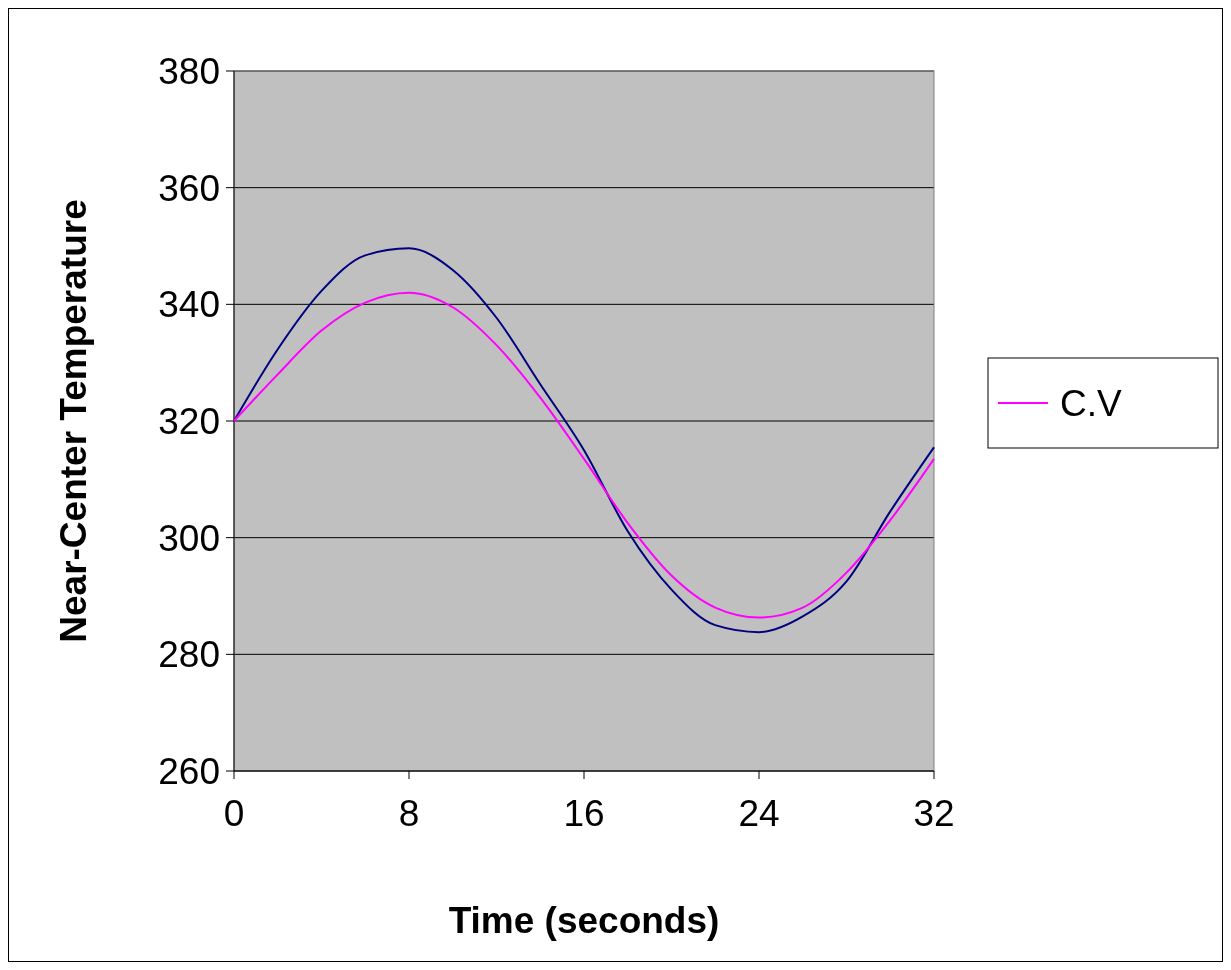 The height and width of the screenshot is (970, 1231). I want to click on y-tick-label: 260, so click(189, 771).